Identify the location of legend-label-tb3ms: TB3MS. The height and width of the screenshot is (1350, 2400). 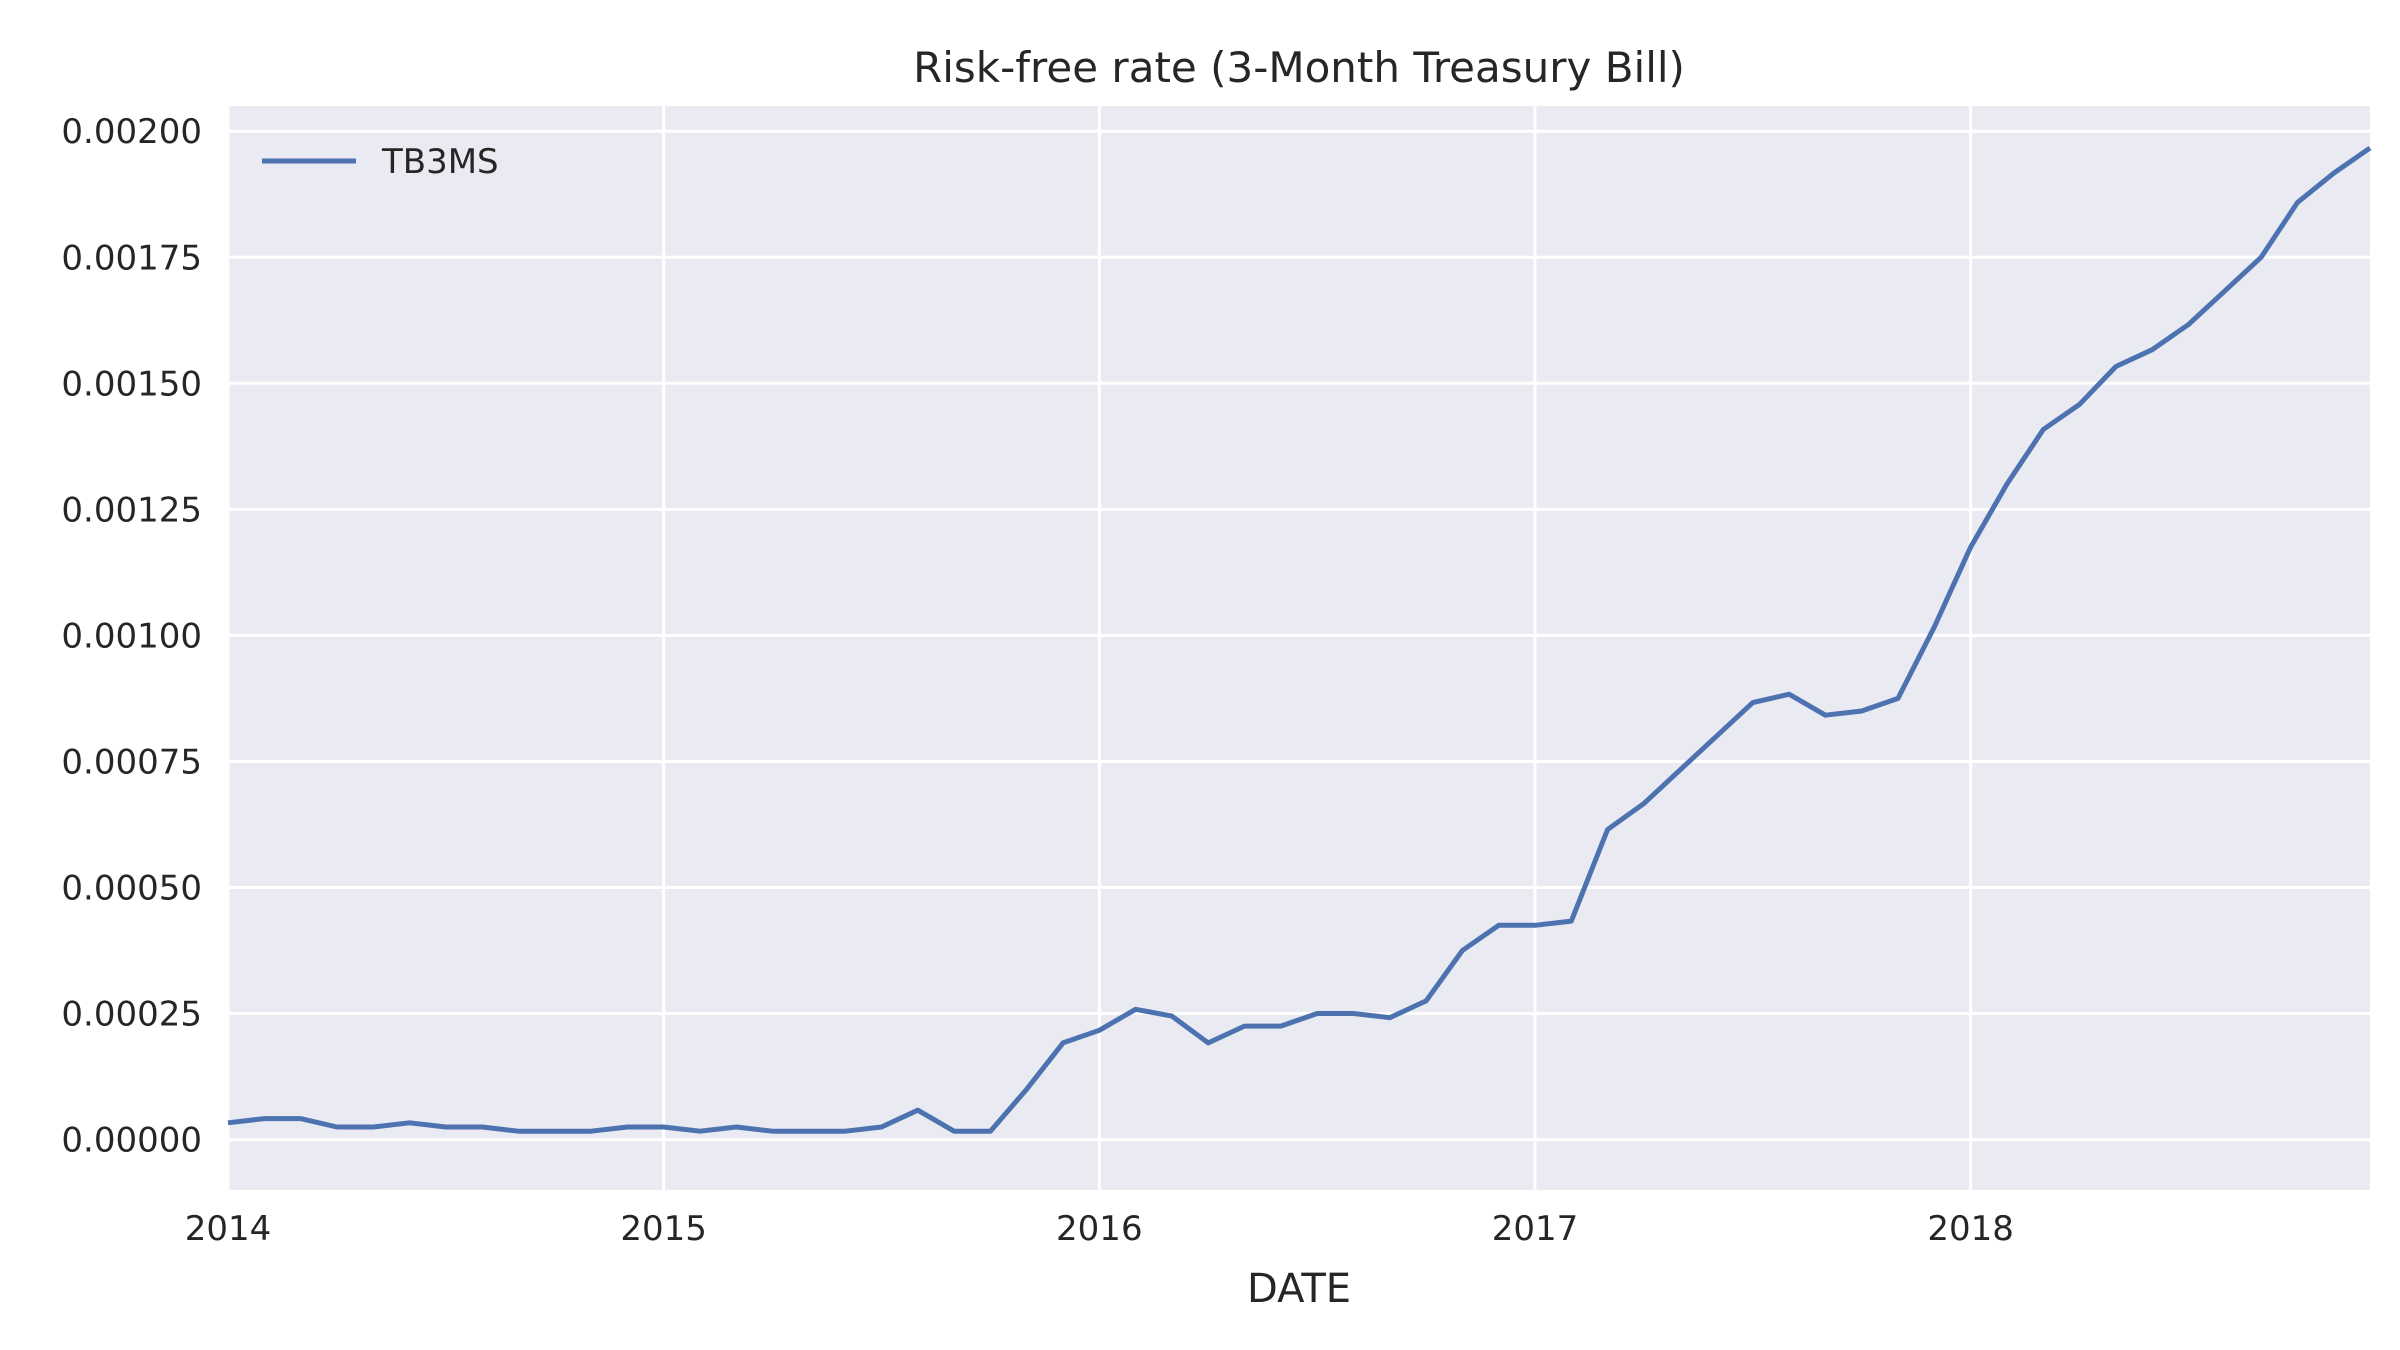
(440, 162).